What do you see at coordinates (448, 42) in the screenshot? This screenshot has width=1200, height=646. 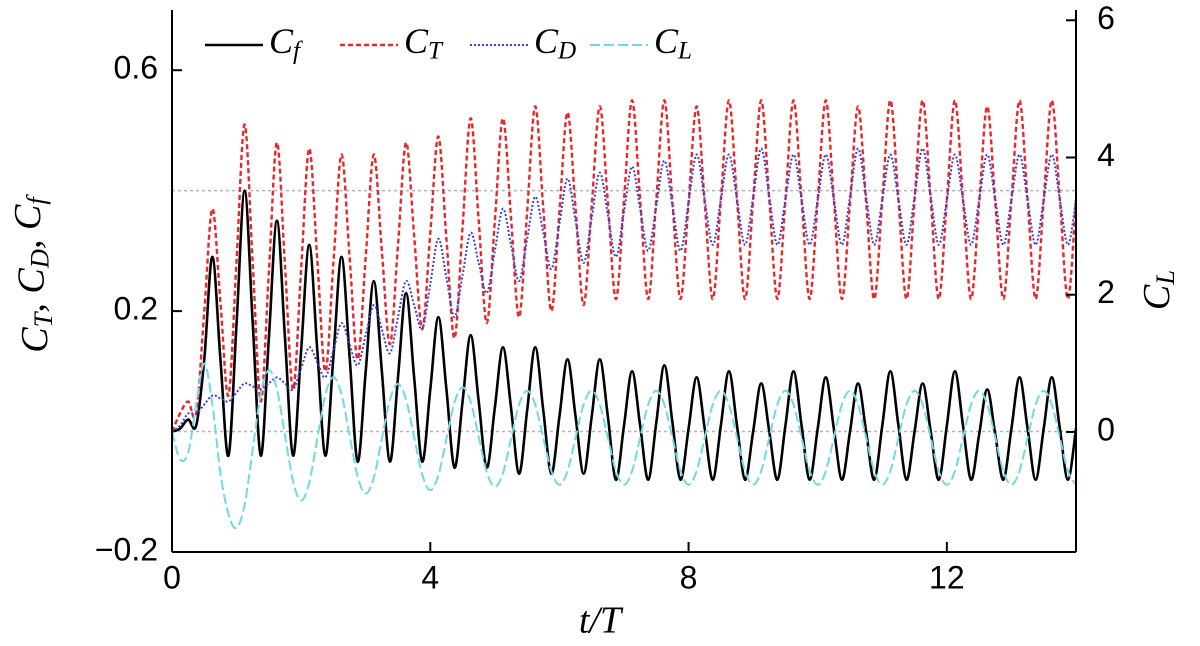 I see `legend: Cf​ CT​ CD​ CL​` at bounding box center [448, 42].